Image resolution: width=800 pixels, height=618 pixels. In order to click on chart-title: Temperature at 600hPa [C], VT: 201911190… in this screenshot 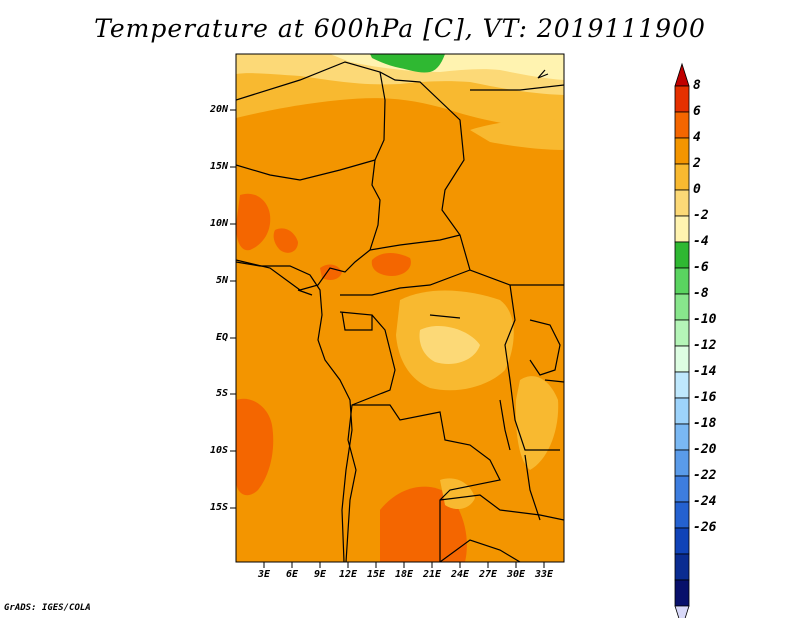, I will do `click(400, 28)`.